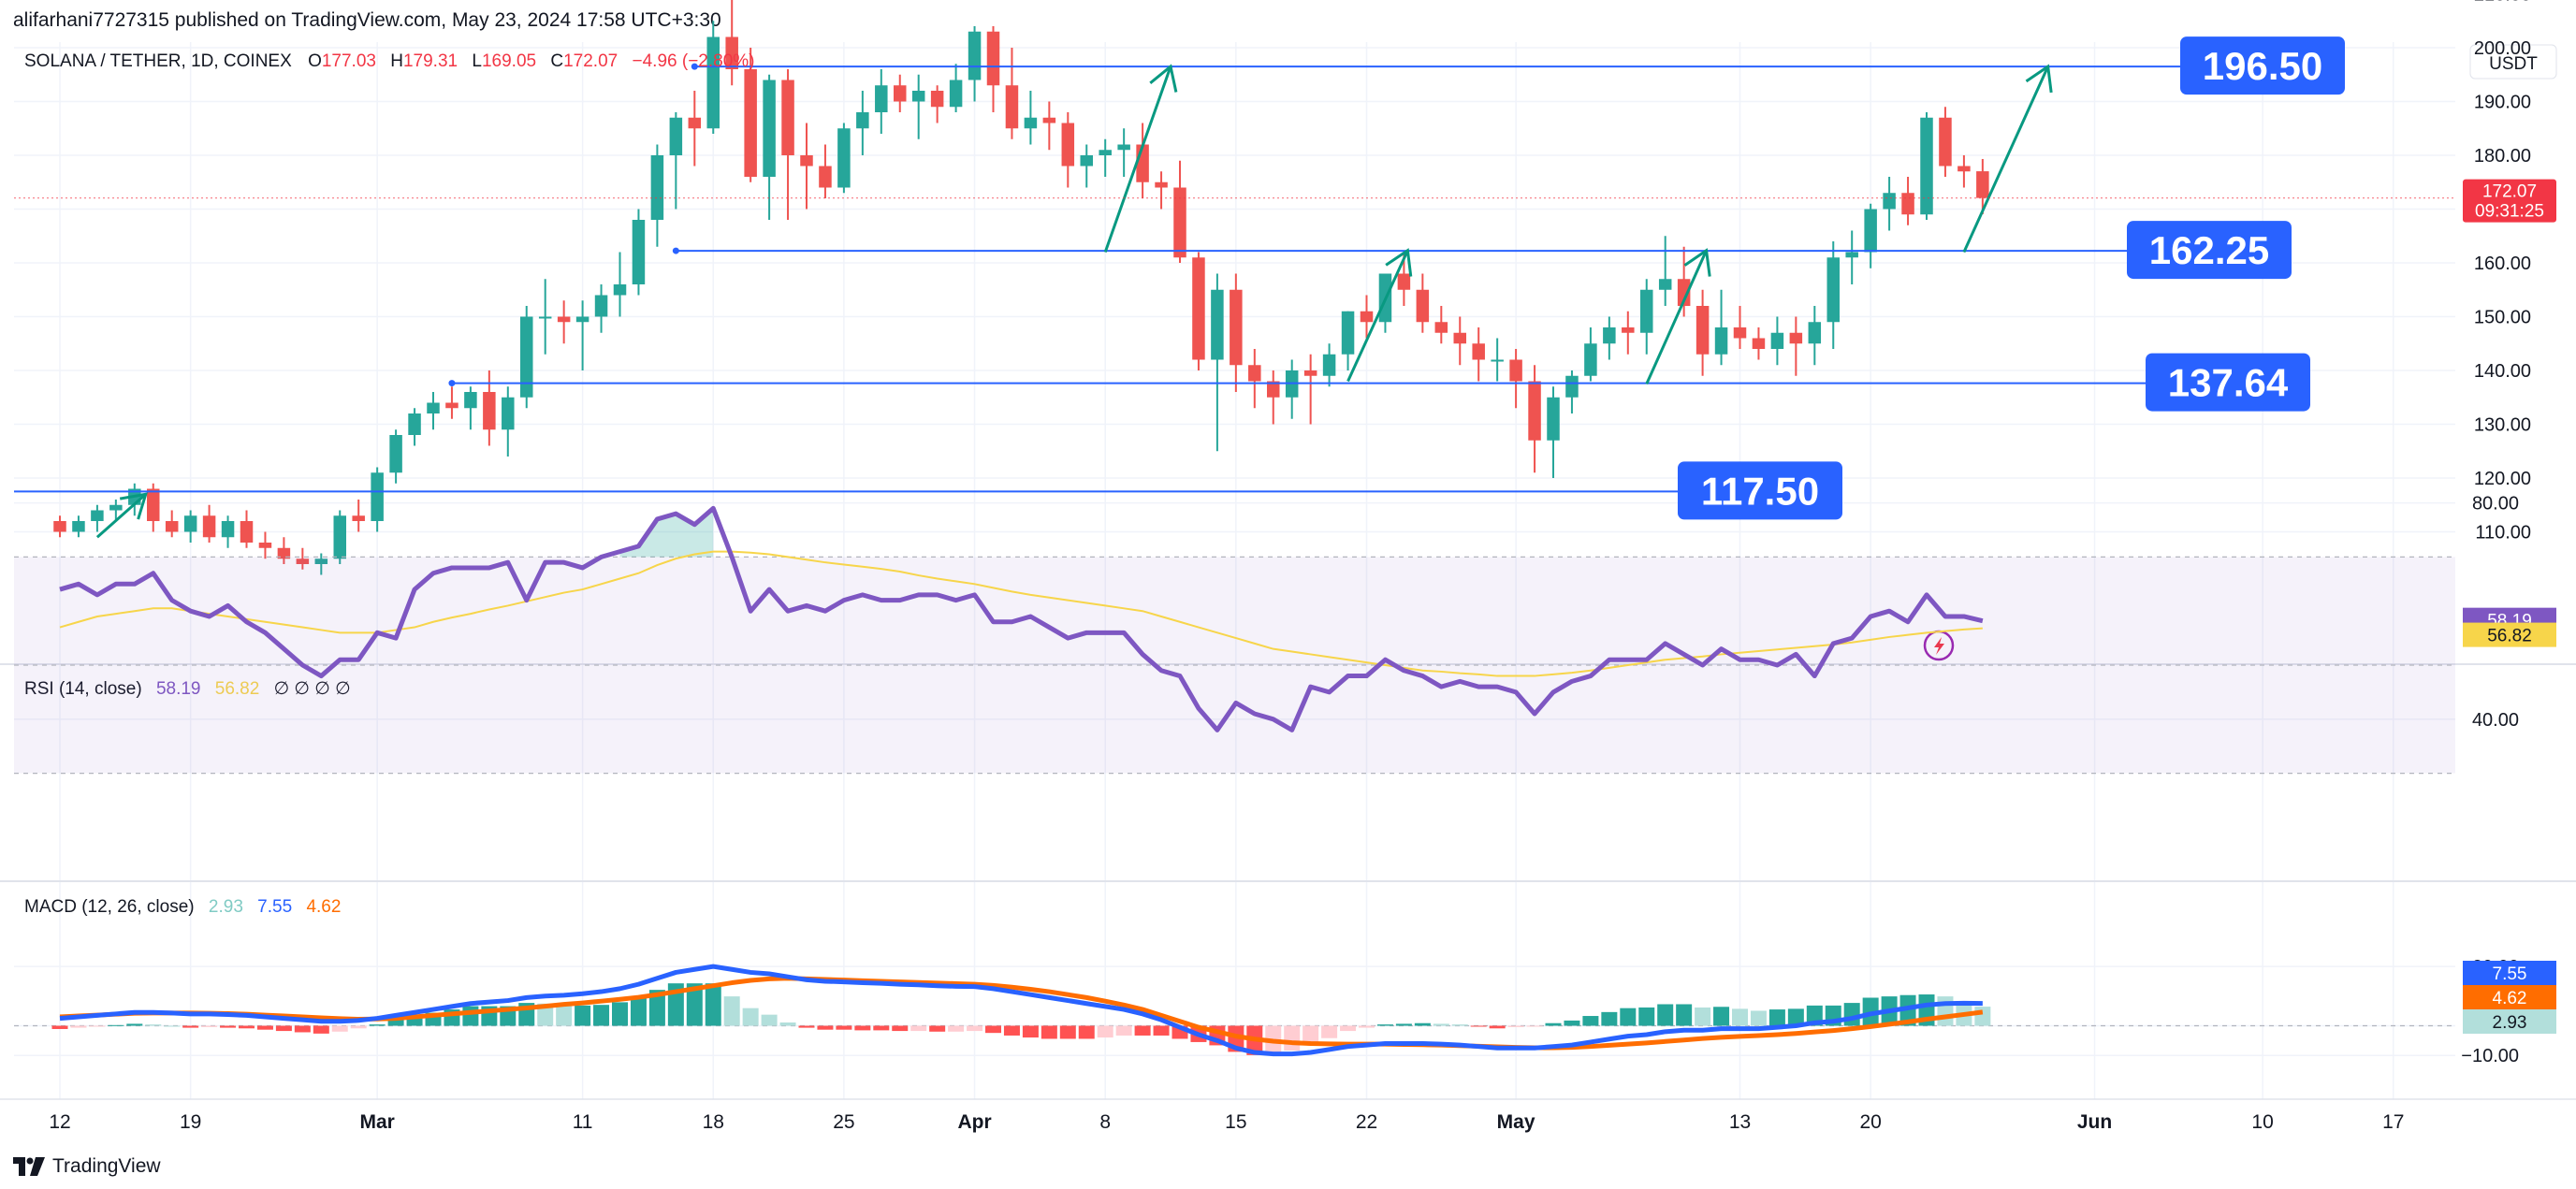  Describe the element at coordinates (187, 689) in the screenshot. I see `legend-rsi: RSI (14, close) 58.19 56.82 ∅ ∅ ∅ ∅` at that location.